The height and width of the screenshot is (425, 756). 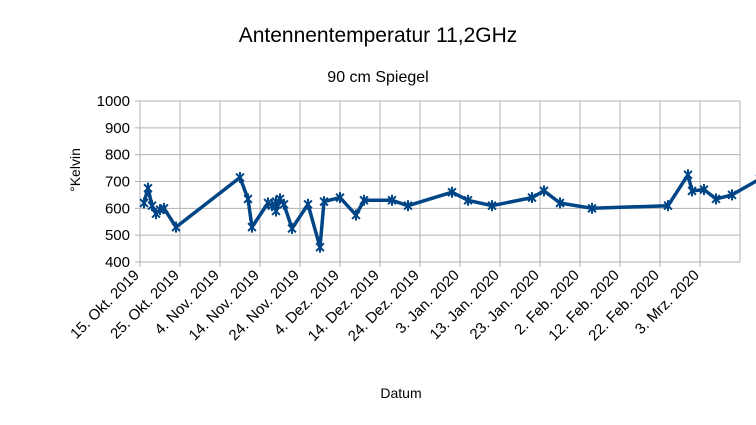 I want to click on y-tick-label-0: 400, so click(x=117, y=262).